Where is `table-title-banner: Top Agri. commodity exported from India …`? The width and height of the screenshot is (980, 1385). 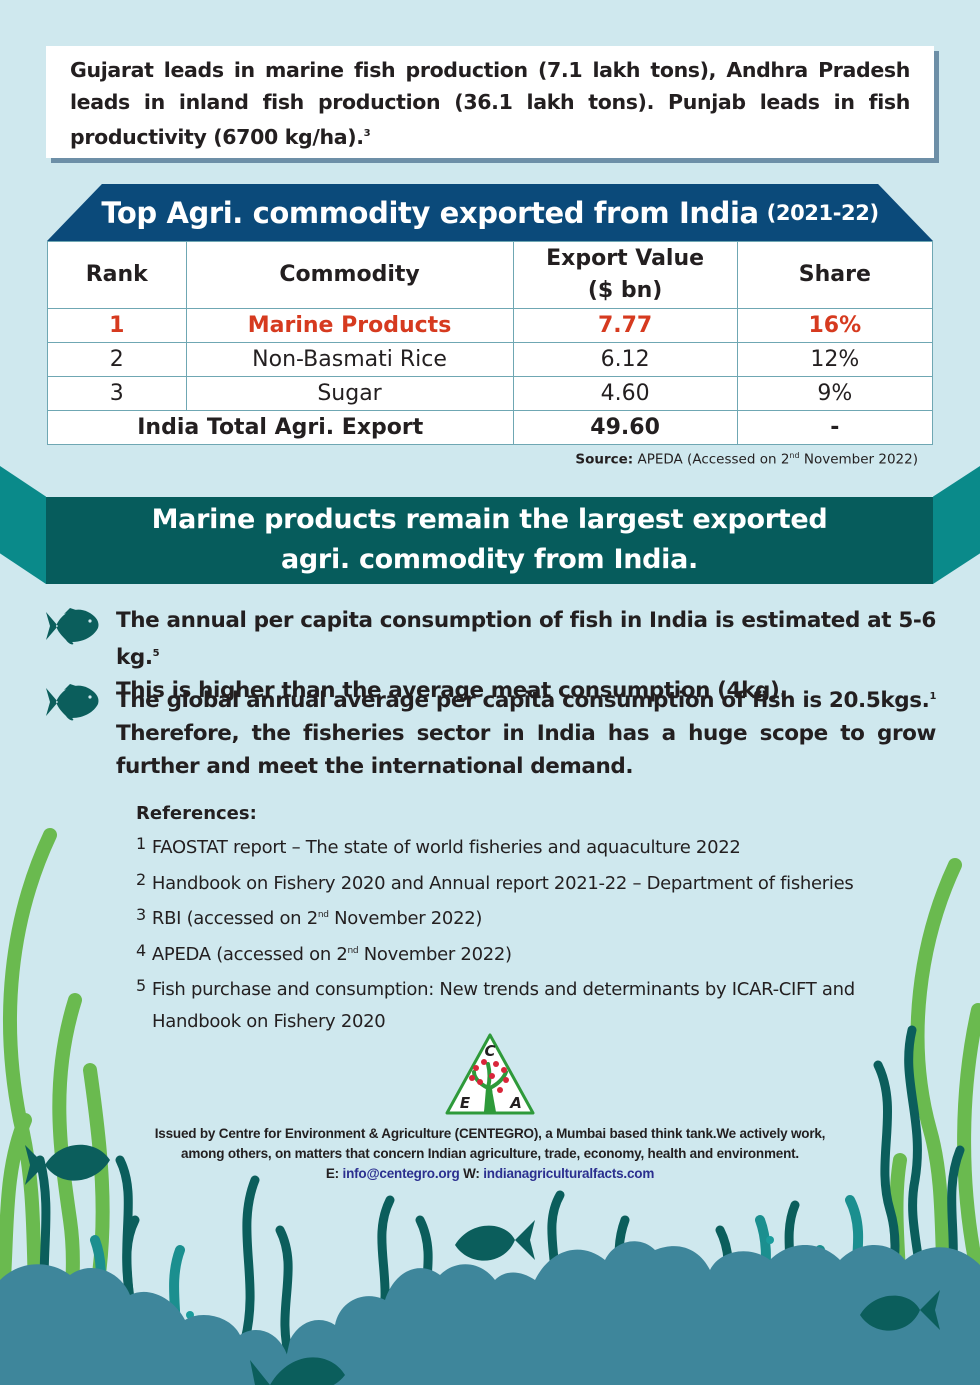 table-title-banner: Top Agri. commodity exported from India … is located at coordinates (490, 212).